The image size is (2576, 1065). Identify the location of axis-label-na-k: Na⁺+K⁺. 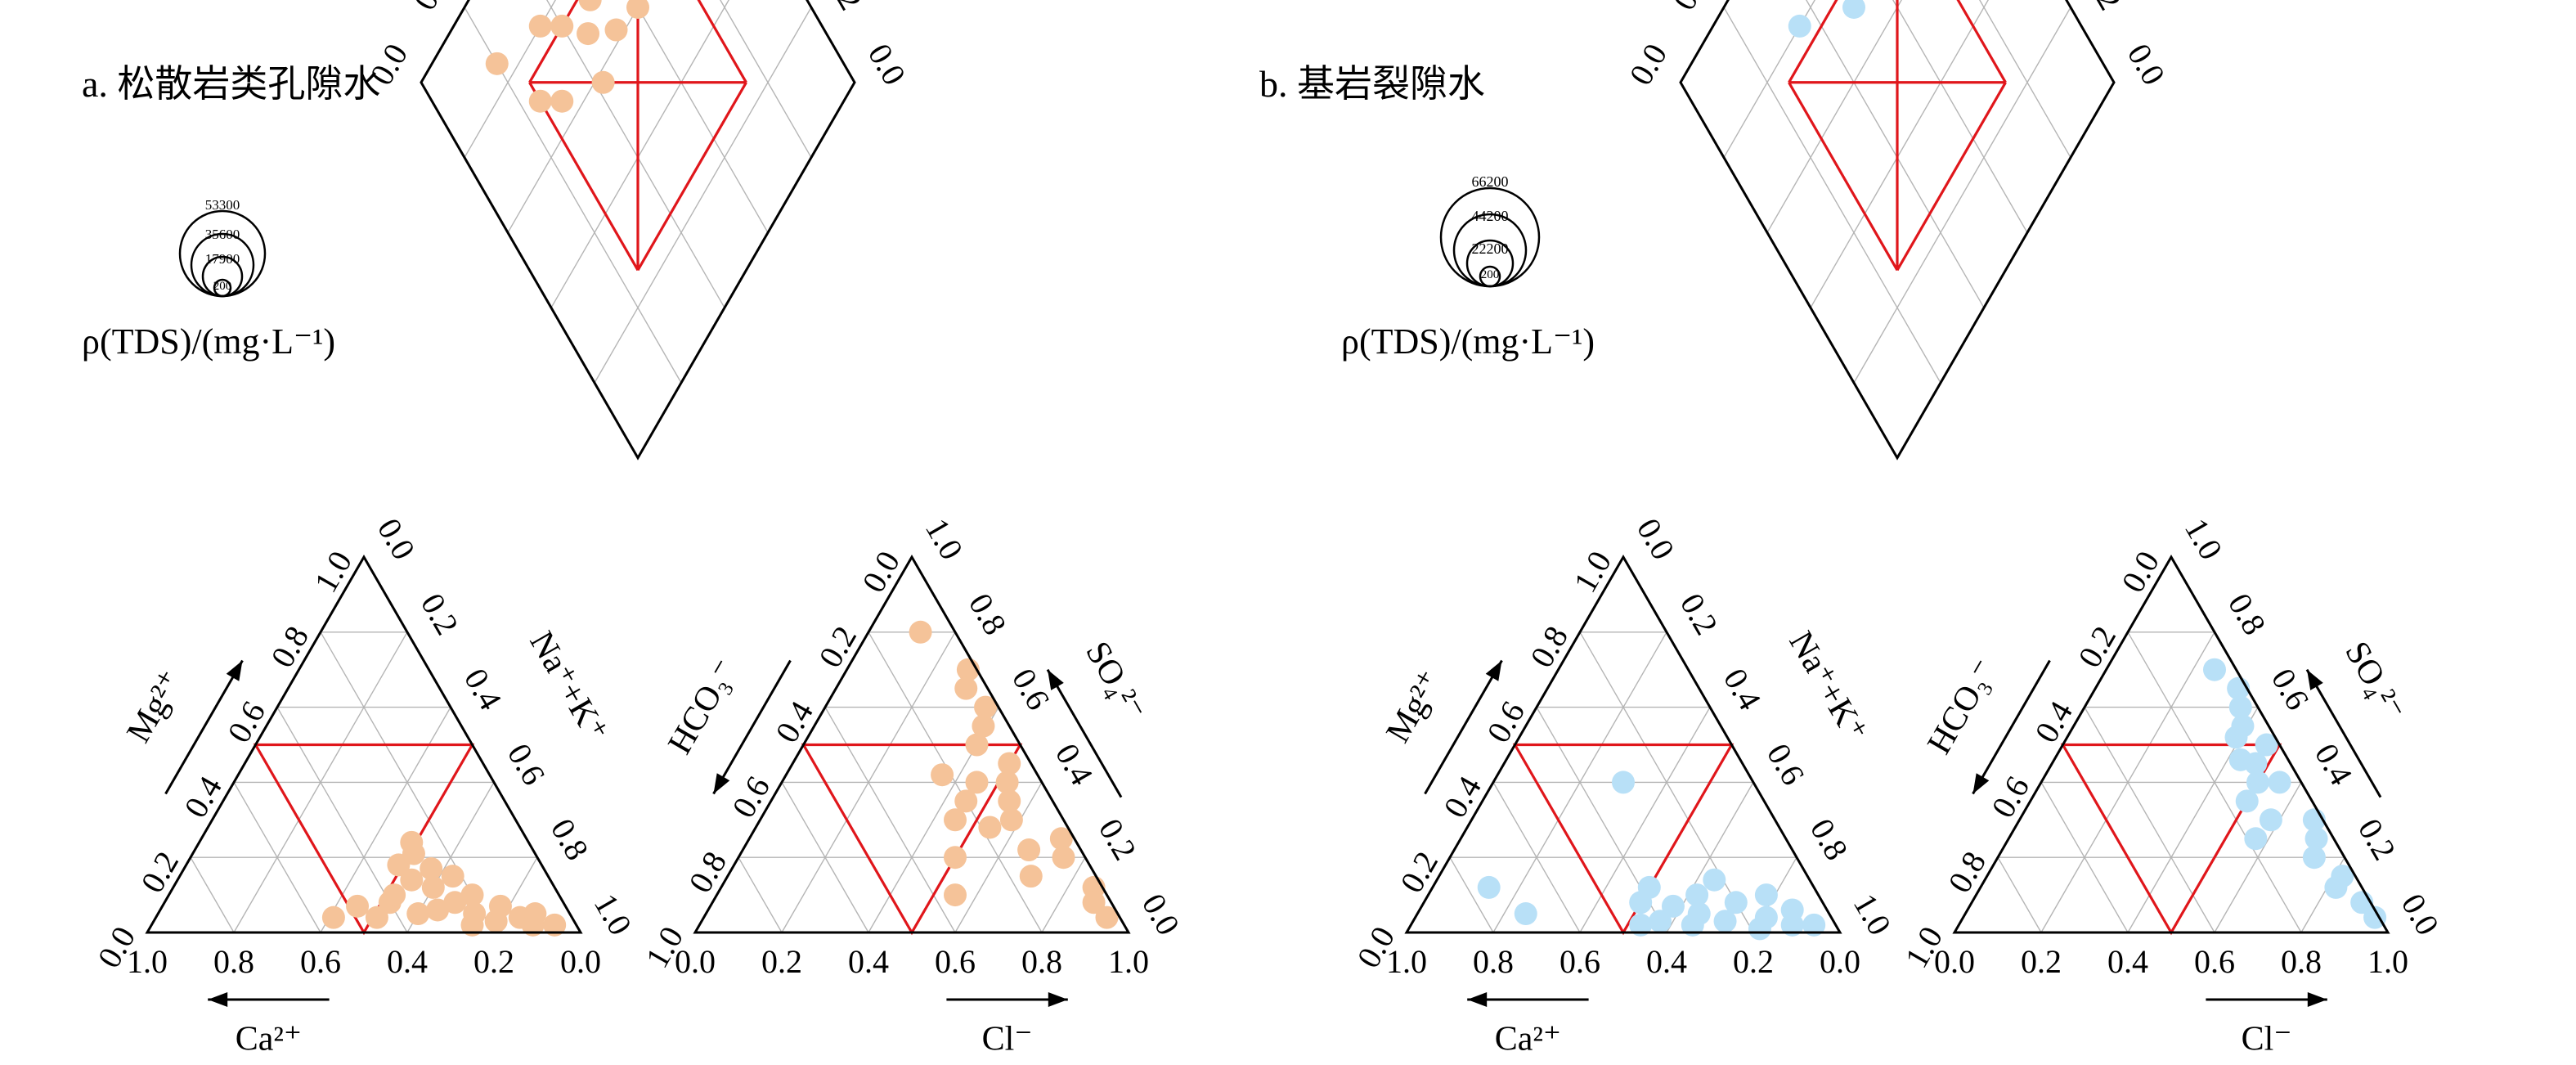
(568, 686).